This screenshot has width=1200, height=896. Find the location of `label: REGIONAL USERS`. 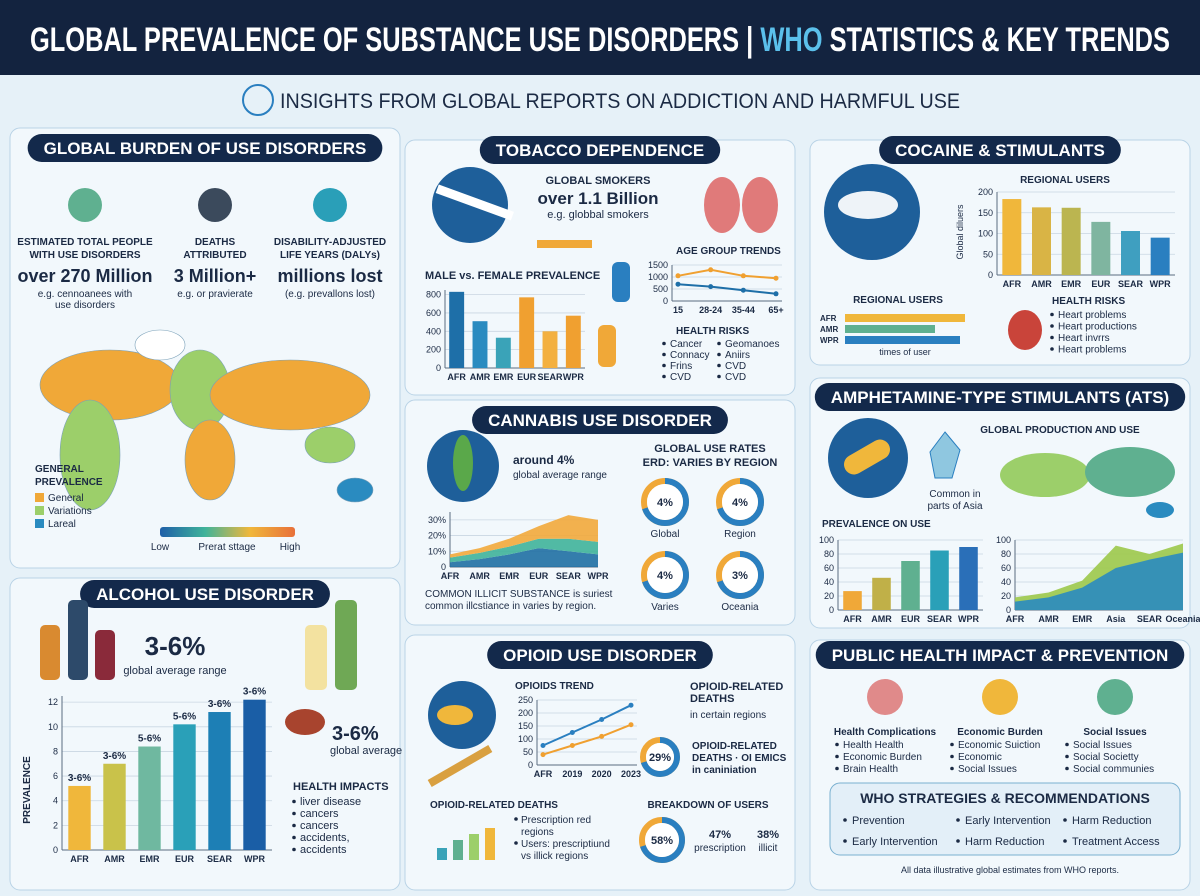

label: REGIONAL USERS is located at coordinates (898, 300).